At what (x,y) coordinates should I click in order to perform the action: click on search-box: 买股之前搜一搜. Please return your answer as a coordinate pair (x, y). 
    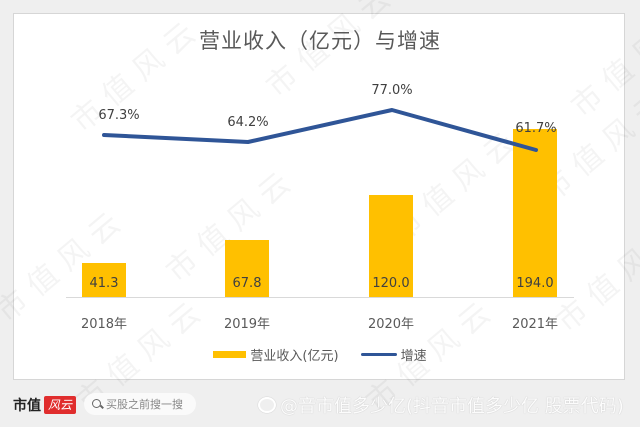
    Looking at the image, I should click on (140, 404).